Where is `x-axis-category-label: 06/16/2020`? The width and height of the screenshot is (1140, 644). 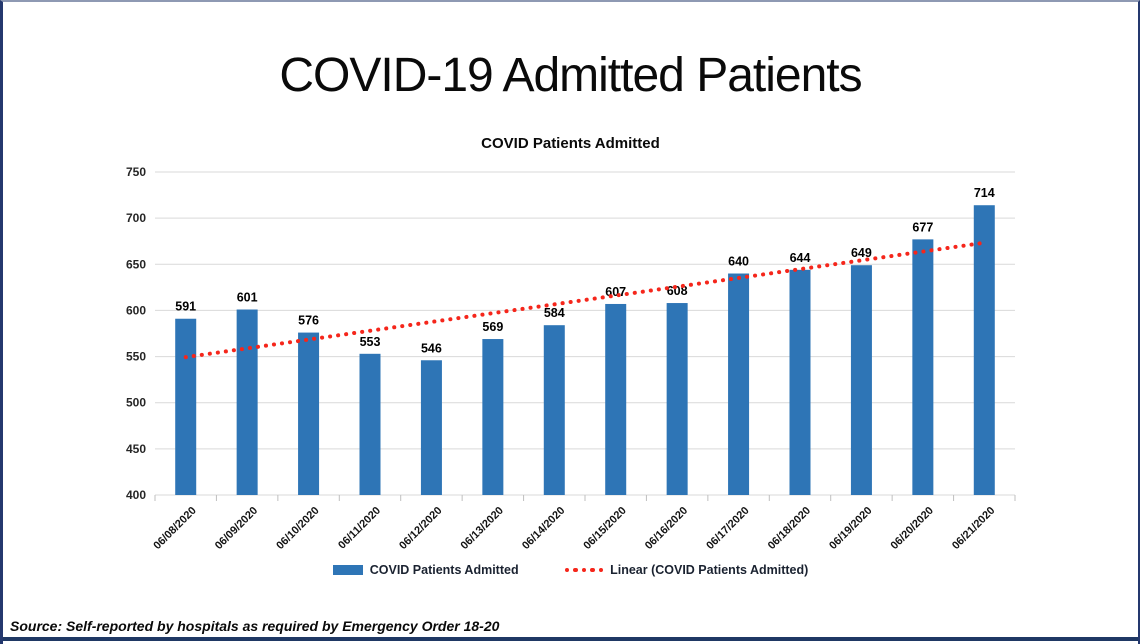 x-axis-category-label: 06/16/2020 is located at coordinates (666, 528).